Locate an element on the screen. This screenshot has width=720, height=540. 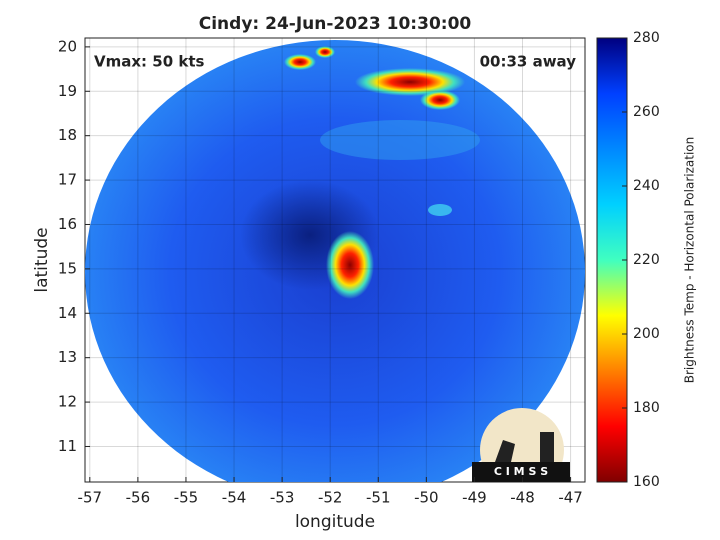
x-tick-label: -47 is located at coordinates (570, 498).